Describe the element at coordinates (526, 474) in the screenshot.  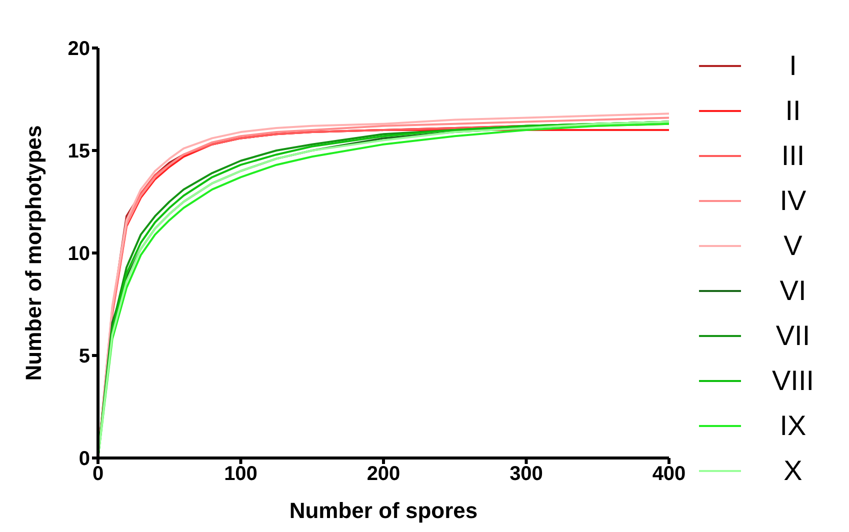
I see `x-tick-label: 300` at that location.